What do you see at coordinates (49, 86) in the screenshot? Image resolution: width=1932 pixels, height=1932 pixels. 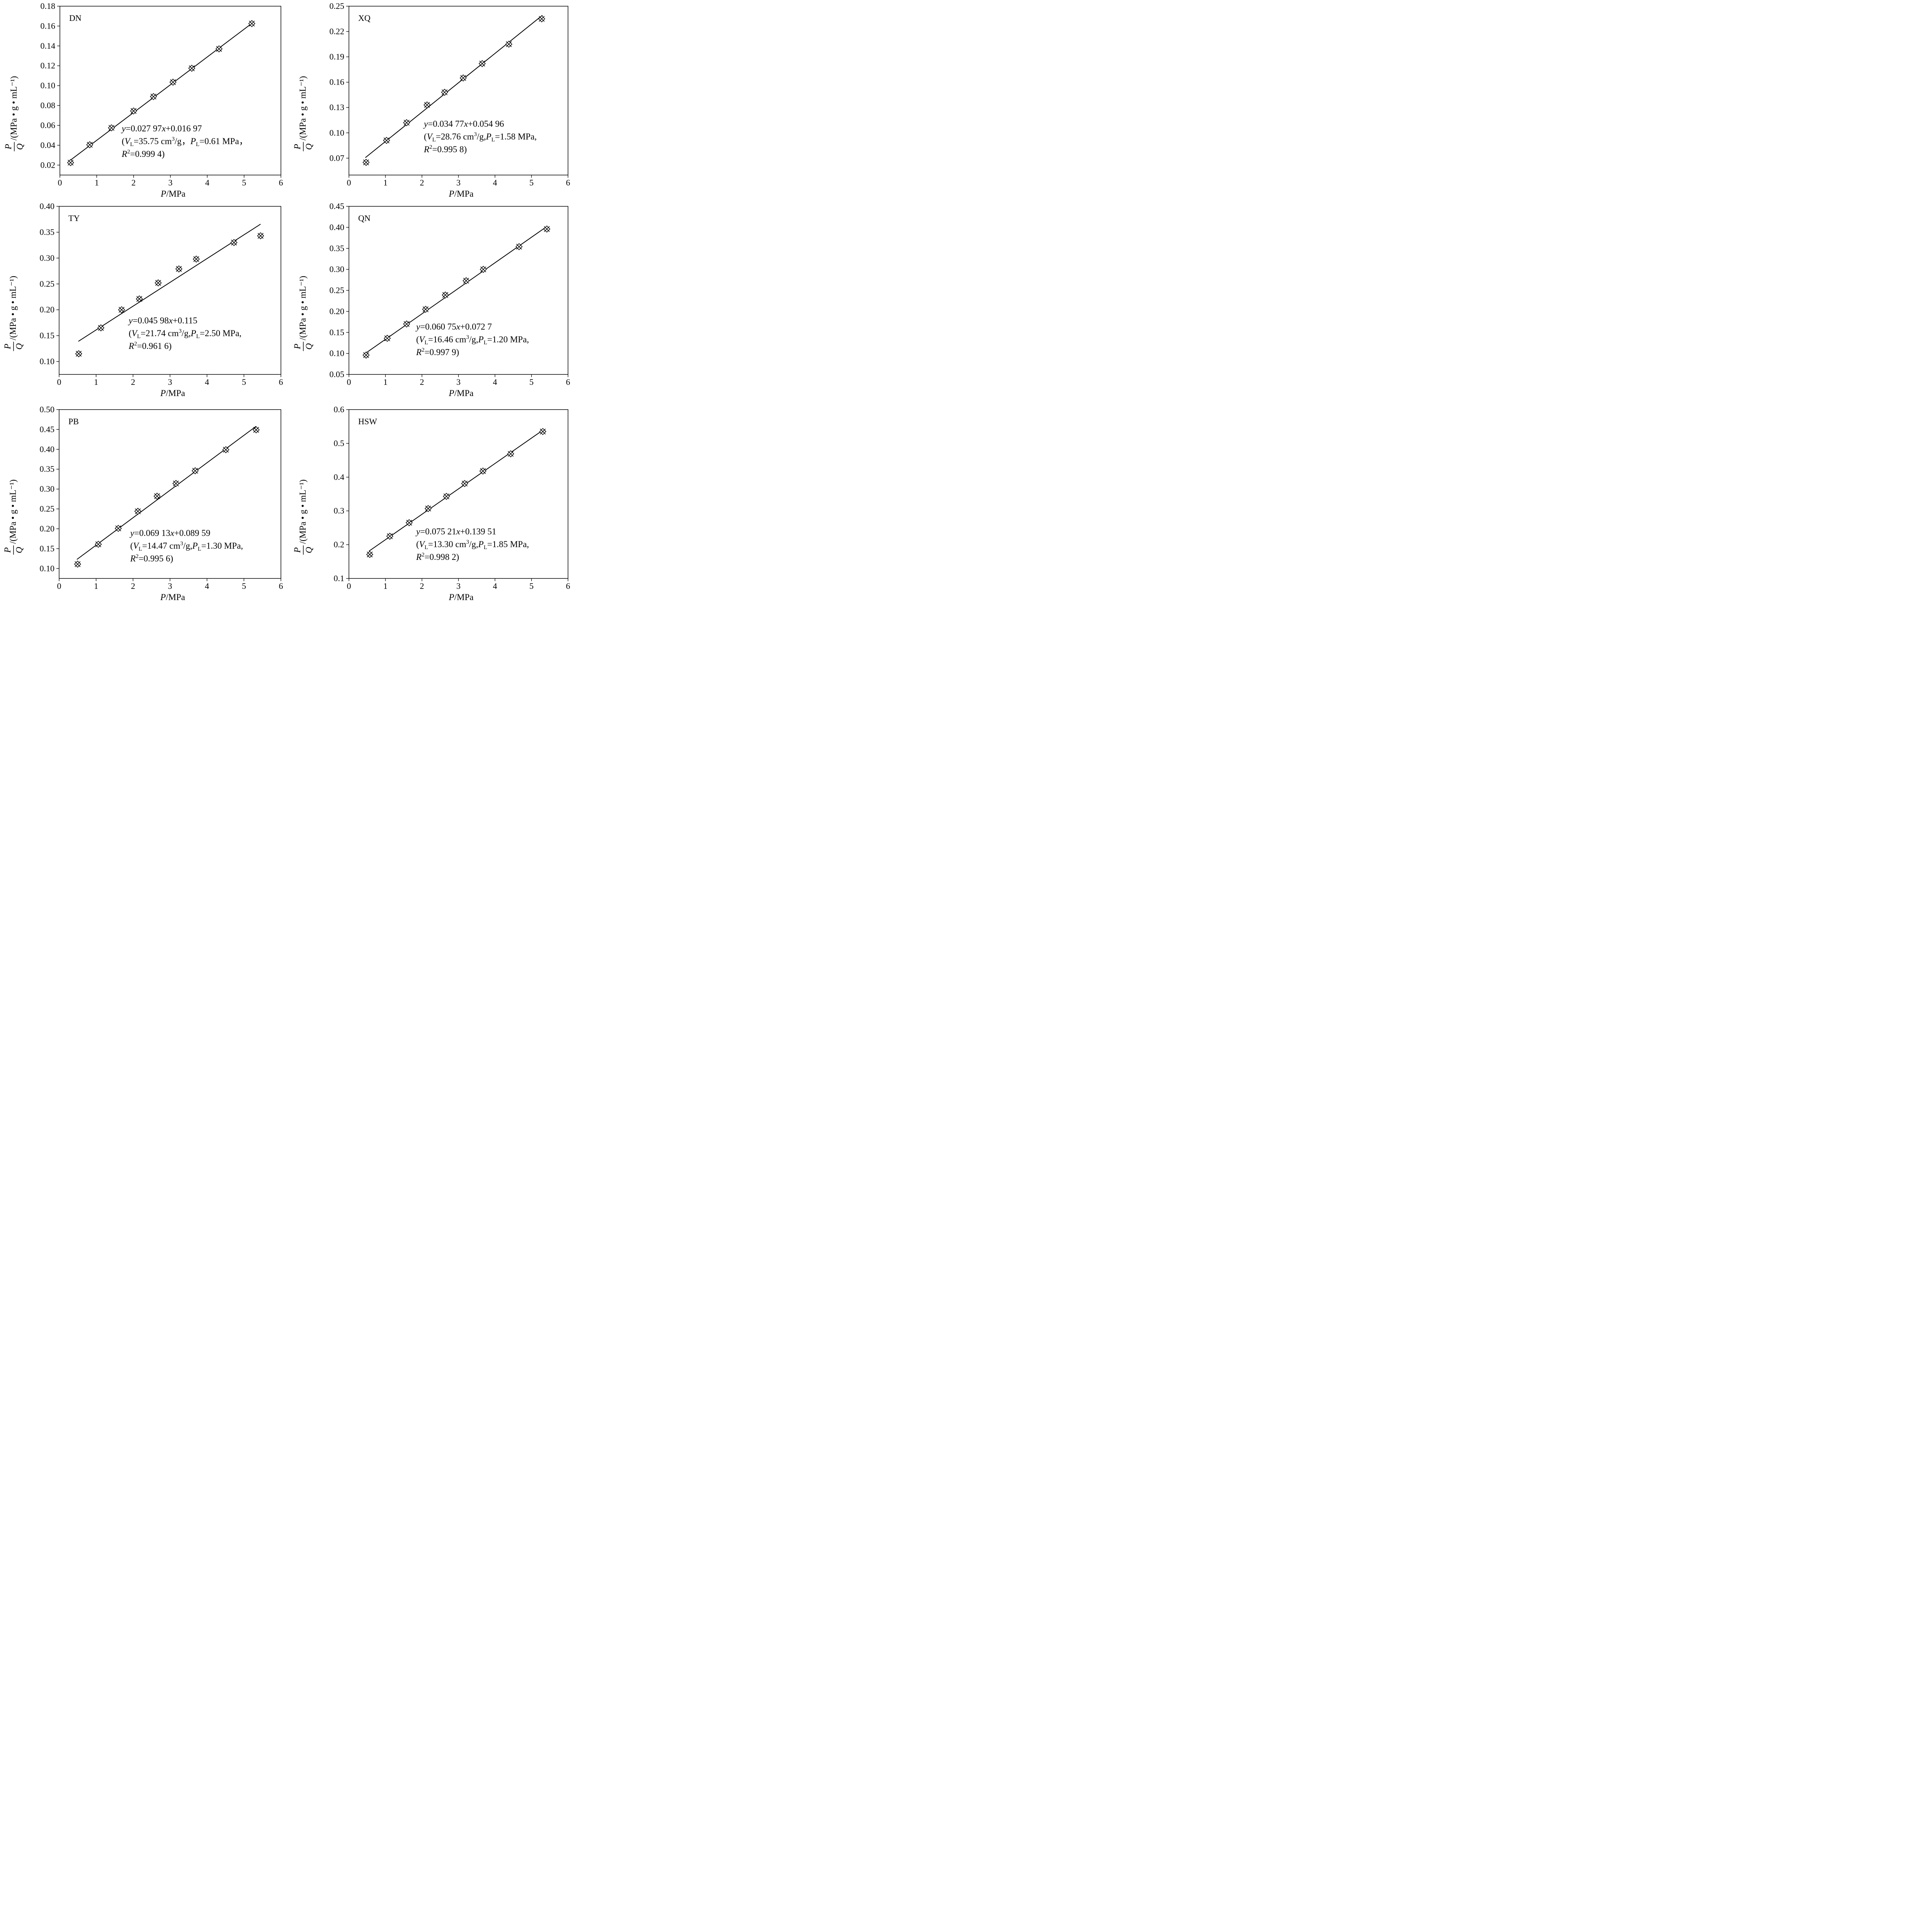 I see `panel-dn-y-tick-label: 0.10` at bounding box center [49, 86].